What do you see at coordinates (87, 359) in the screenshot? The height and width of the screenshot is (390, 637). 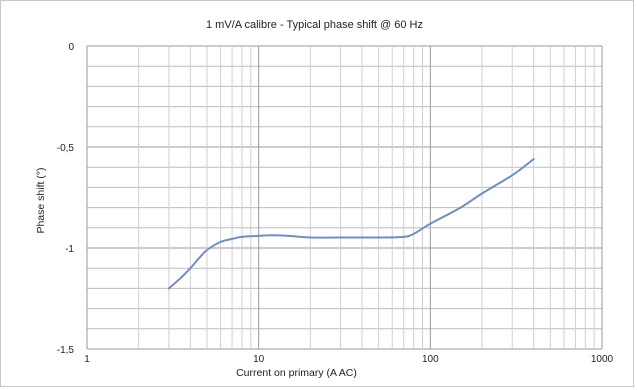 I see `x-tick-label: 1` at bounding box center [87, 359].